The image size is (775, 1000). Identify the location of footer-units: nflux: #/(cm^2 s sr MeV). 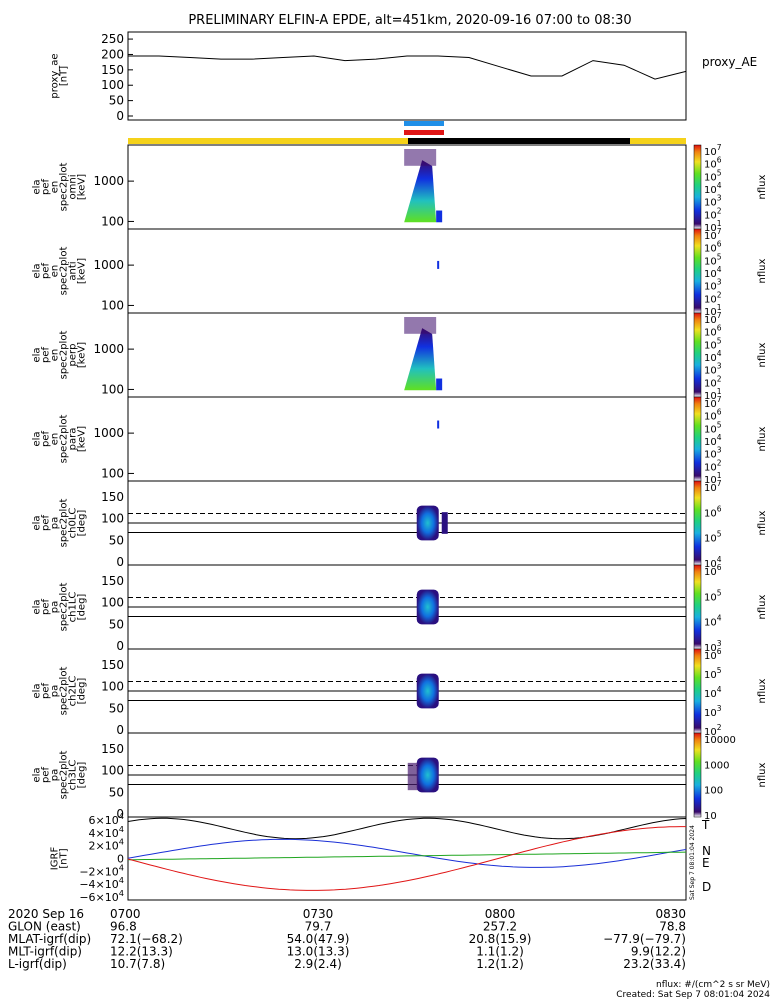
(713, 985).